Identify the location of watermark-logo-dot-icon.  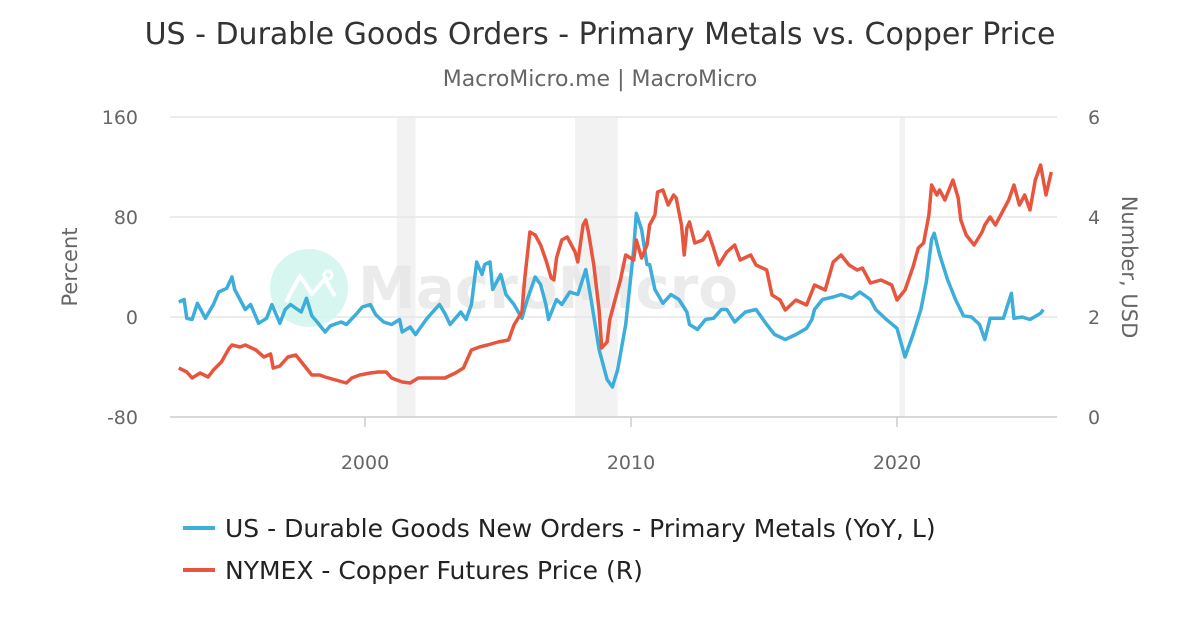
(328, 275).